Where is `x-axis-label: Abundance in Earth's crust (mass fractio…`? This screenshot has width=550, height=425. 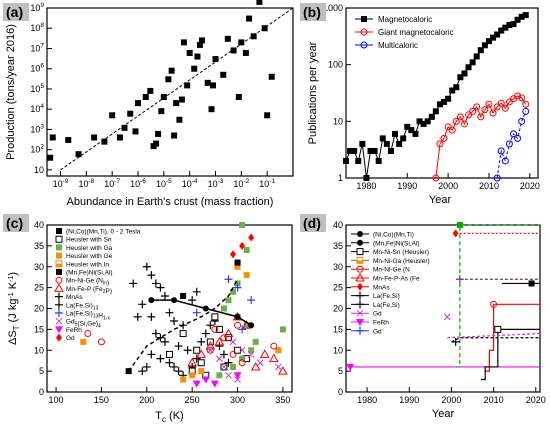 x-axis-label: Abundance in Earth's crust (mass fractio… is located at coordinates (170, 202).